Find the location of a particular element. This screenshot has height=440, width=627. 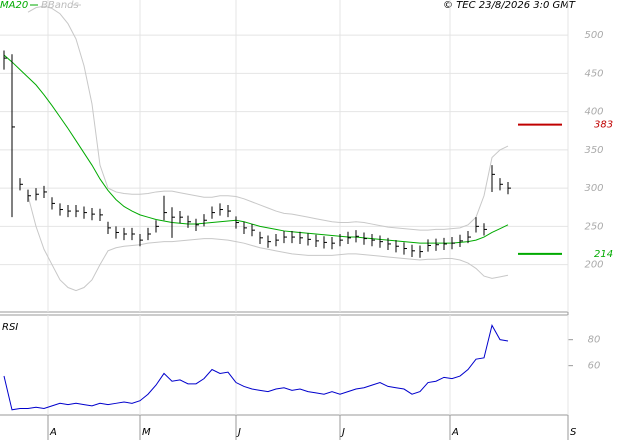

y-tick-label: 450 is located at coordinates (593, 73).